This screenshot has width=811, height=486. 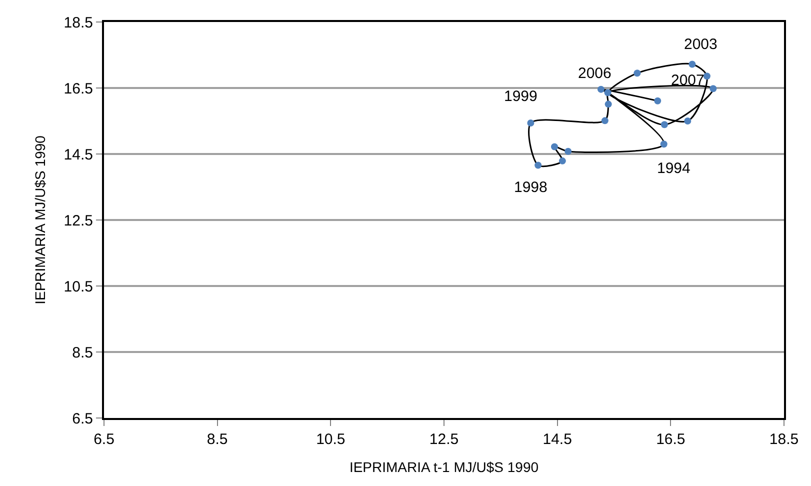 I want to click on y-tick-label: 10.5, so click(x=78, y=287).